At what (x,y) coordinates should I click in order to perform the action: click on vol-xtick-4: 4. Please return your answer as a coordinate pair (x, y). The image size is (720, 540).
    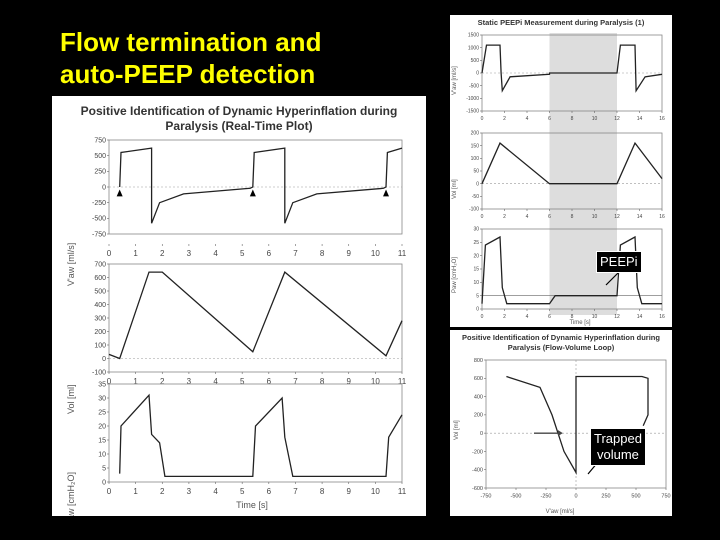
    Looking at the image, I should click on (215, 381).